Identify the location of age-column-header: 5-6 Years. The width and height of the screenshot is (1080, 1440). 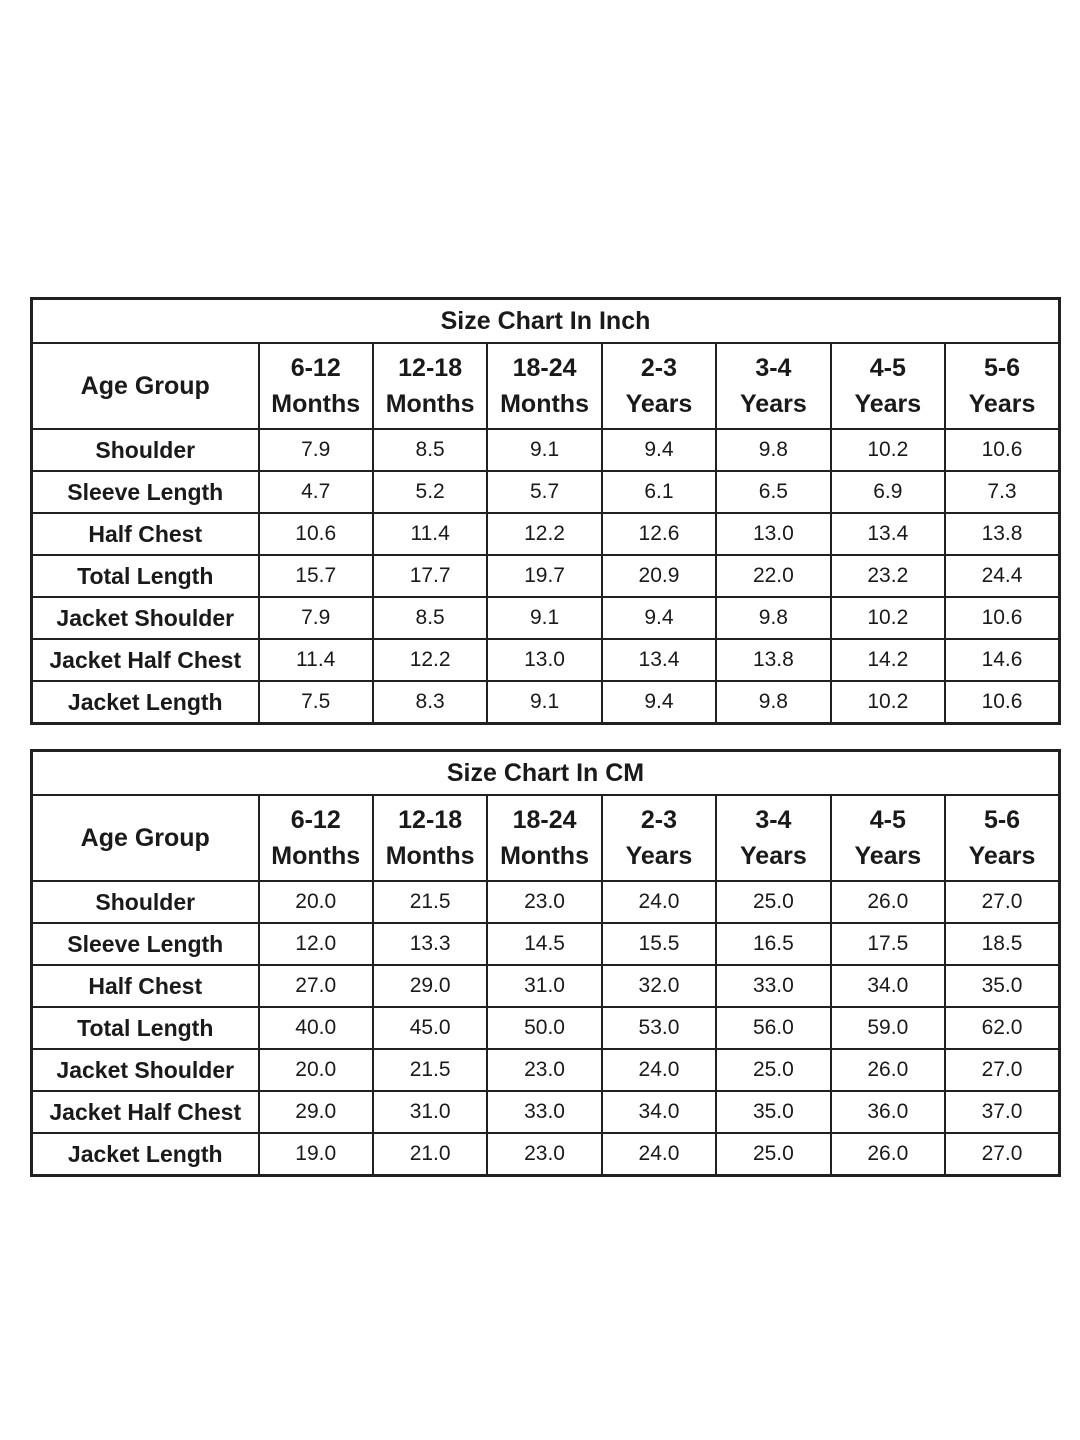
(1002, 386).